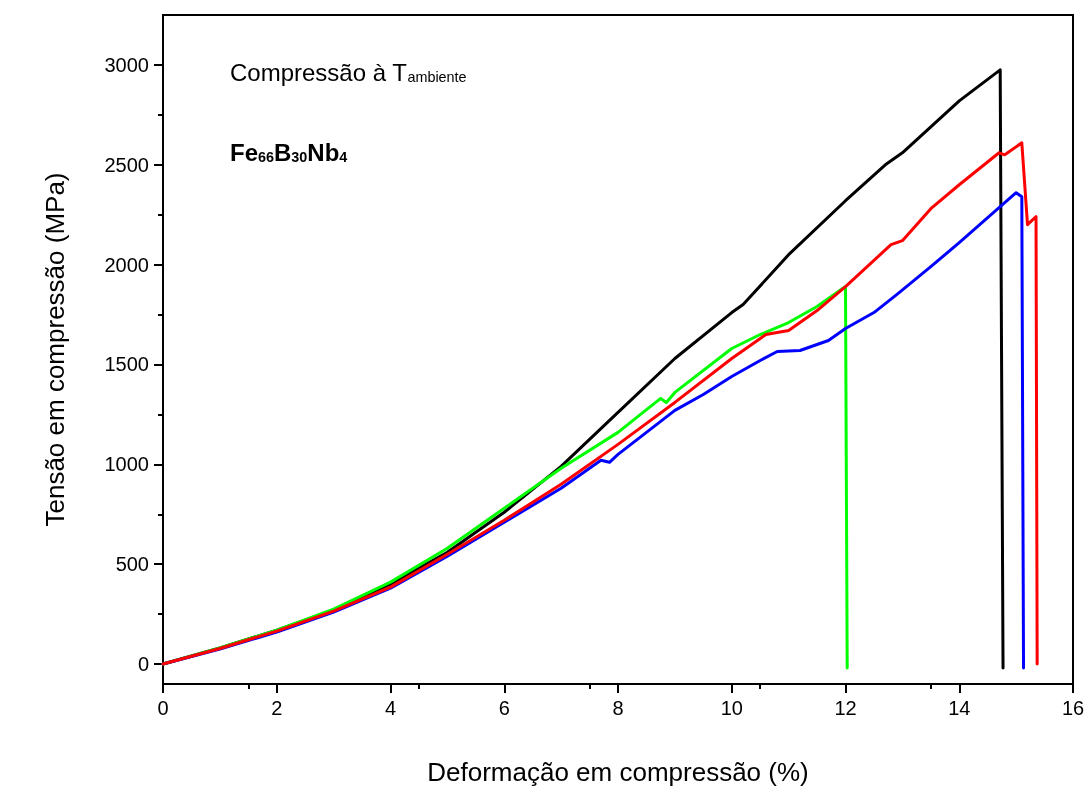  I want to click on x-tick-label: 4, so click(390, 708).